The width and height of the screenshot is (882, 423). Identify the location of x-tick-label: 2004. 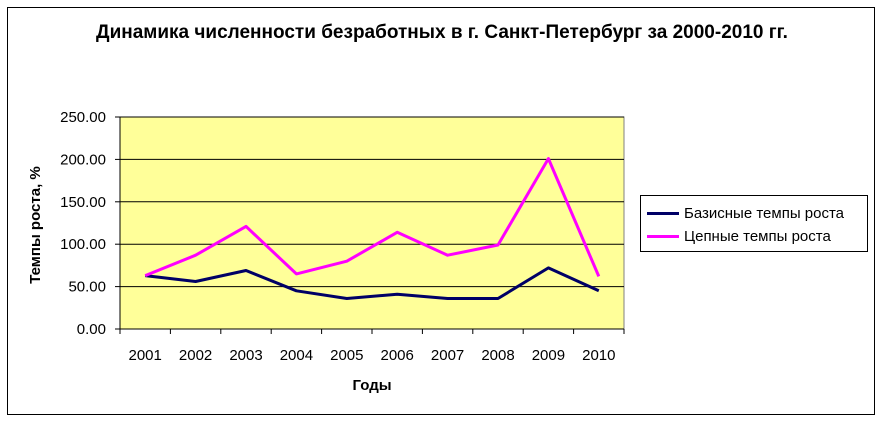
(296, 355).